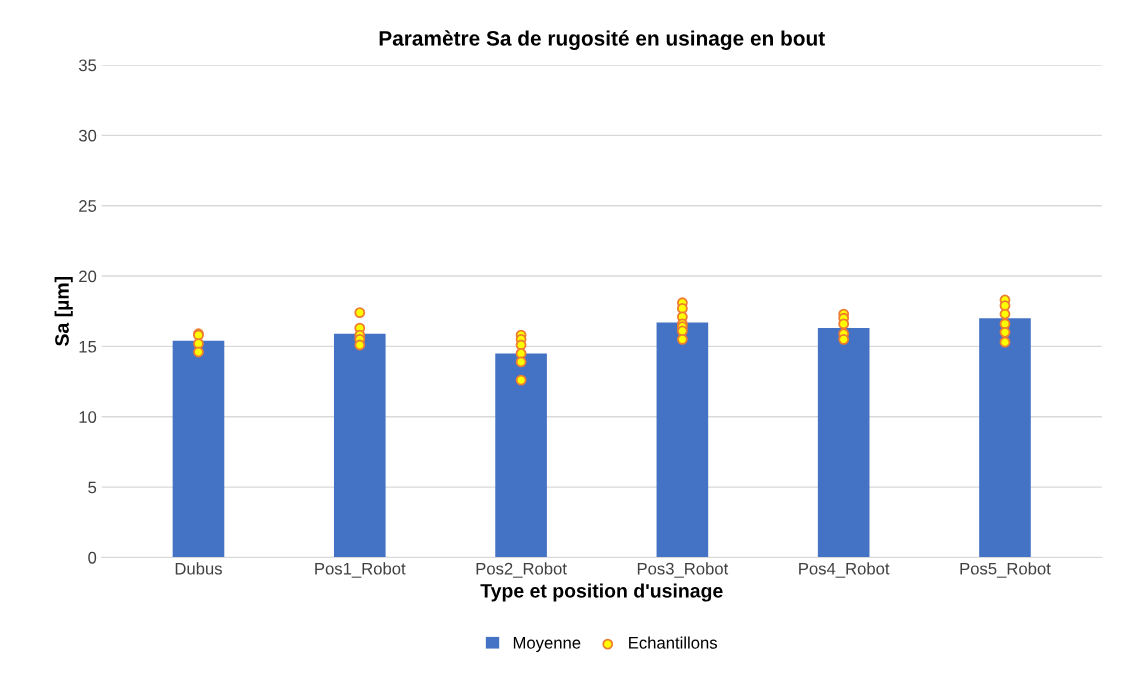  What do you see at coordinates (87, 135) in the screenshot?
I see `y-tick-label: 30` at bounding box center [87, 135].